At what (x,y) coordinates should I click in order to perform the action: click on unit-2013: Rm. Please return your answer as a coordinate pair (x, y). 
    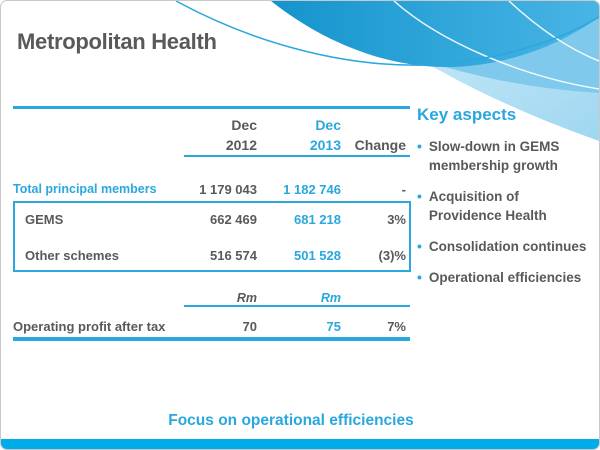
    Looking at the image, I should click on (330, 298).